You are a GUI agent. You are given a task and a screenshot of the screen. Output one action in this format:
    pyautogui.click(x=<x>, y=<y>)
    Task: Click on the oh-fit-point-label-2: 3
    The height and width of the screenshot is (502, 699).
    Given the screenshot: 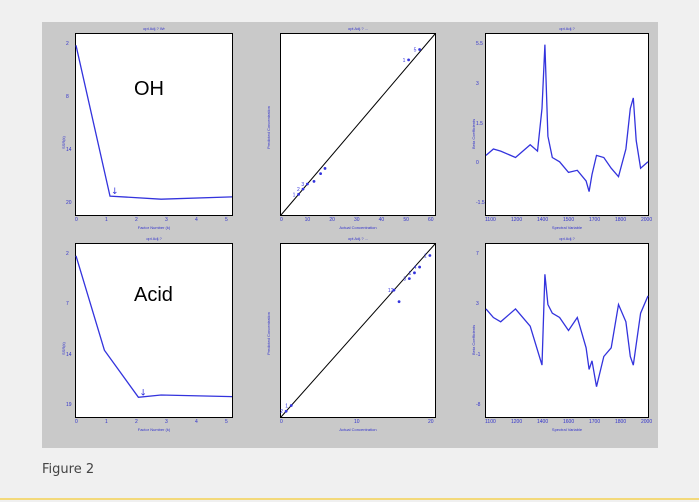 What is the action you would take?
    pyautogui.click(x=302, y=185)
    